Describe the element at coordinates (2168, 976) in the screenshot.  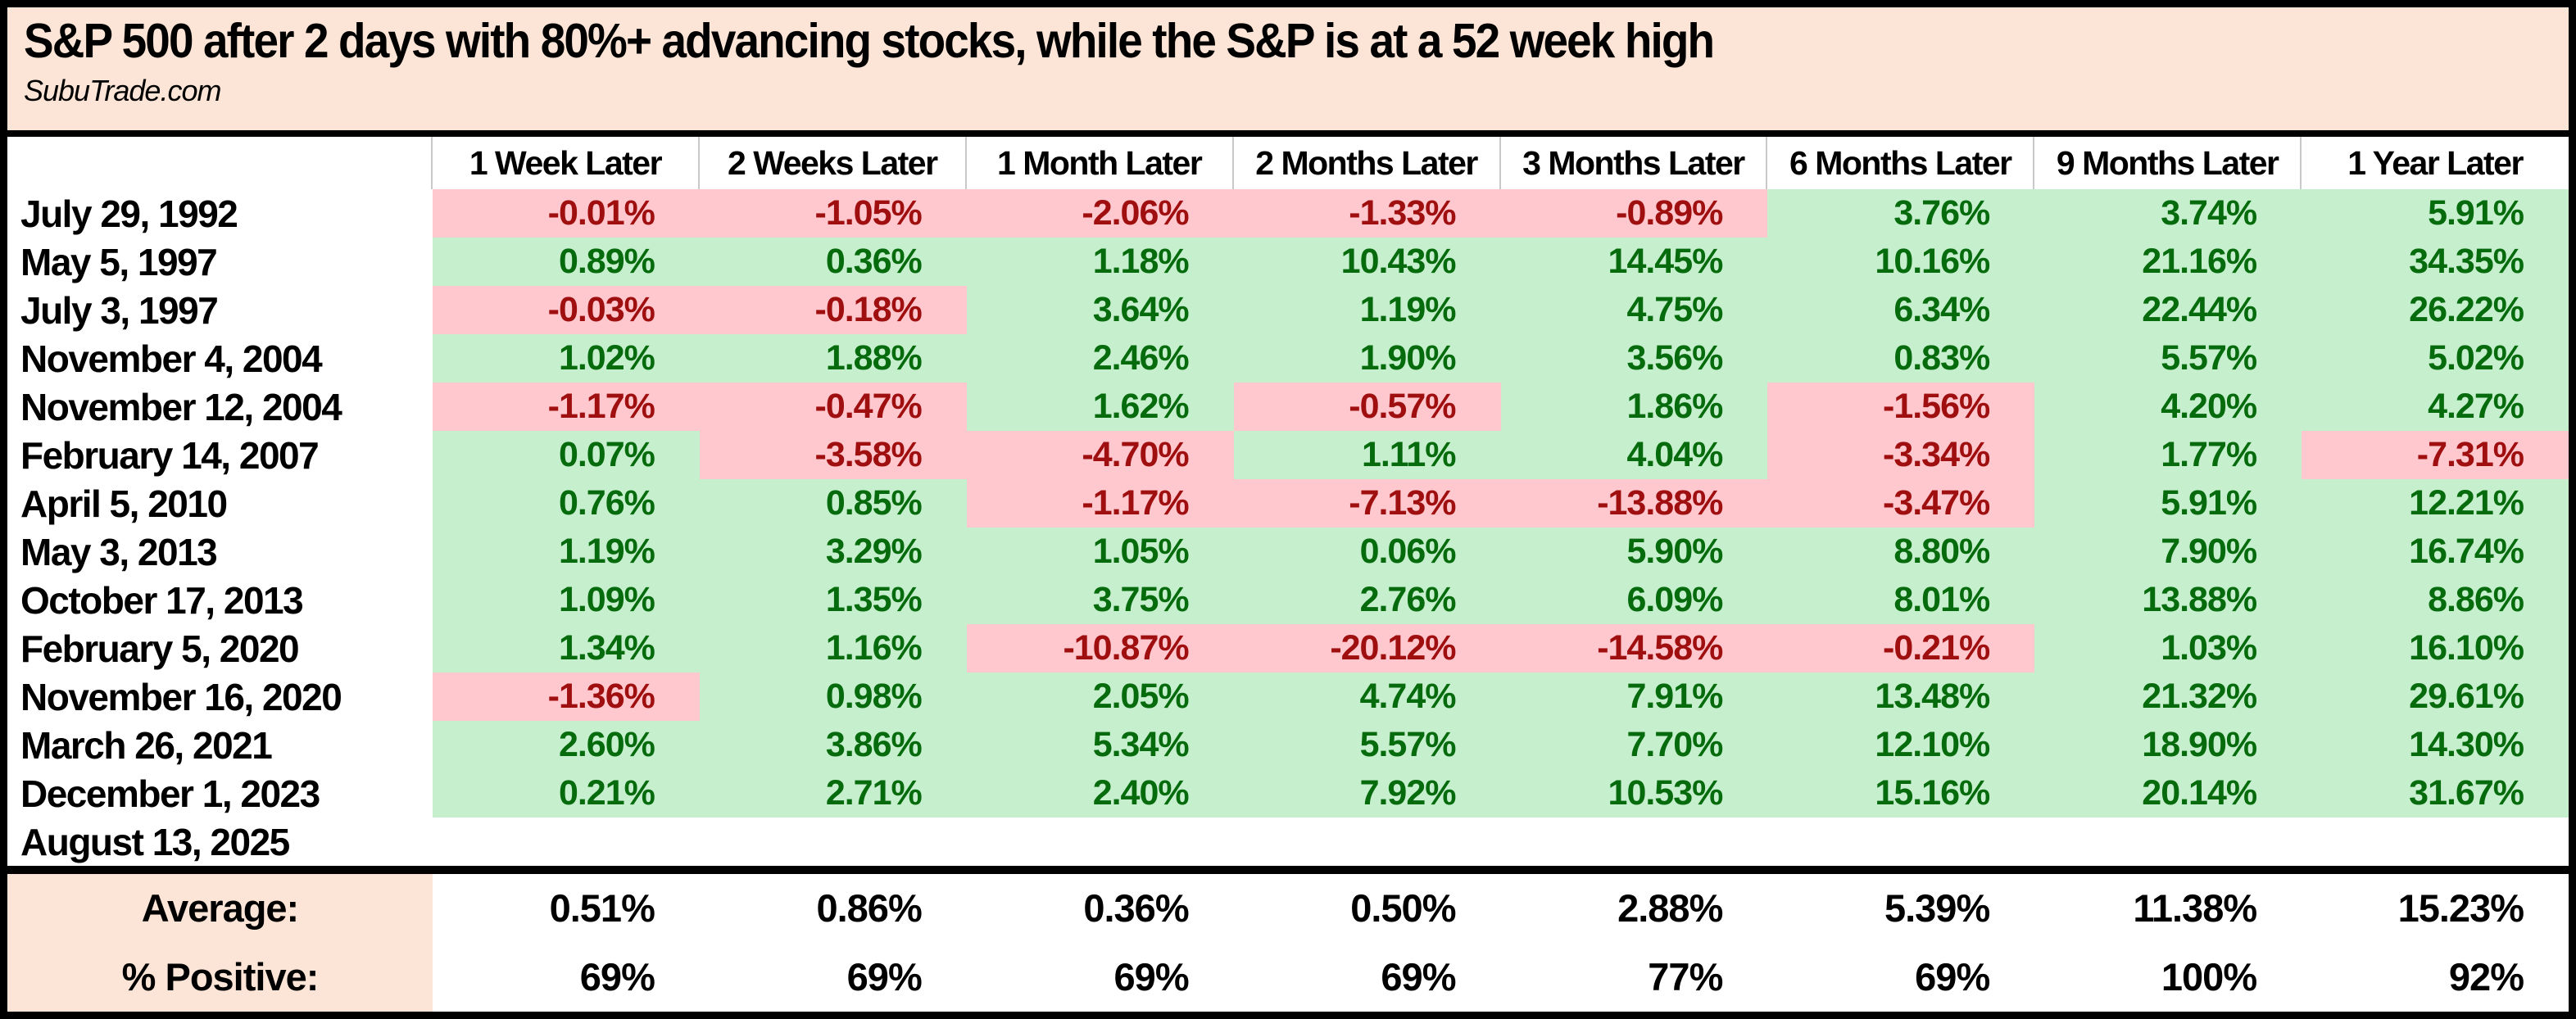
I see `positive-value: 100%` at that location.